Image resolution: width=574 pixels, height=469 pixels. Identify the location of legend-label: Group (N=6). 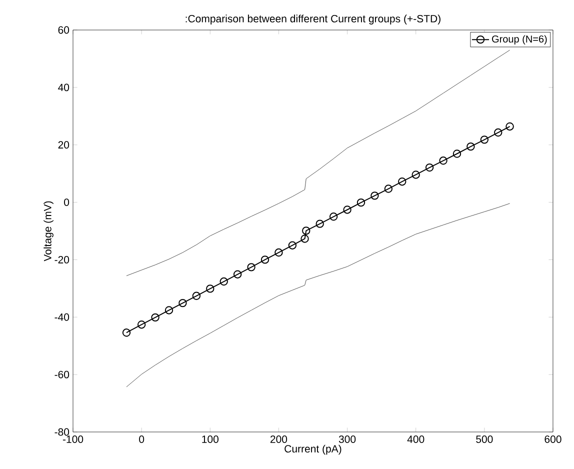
(519, 40).